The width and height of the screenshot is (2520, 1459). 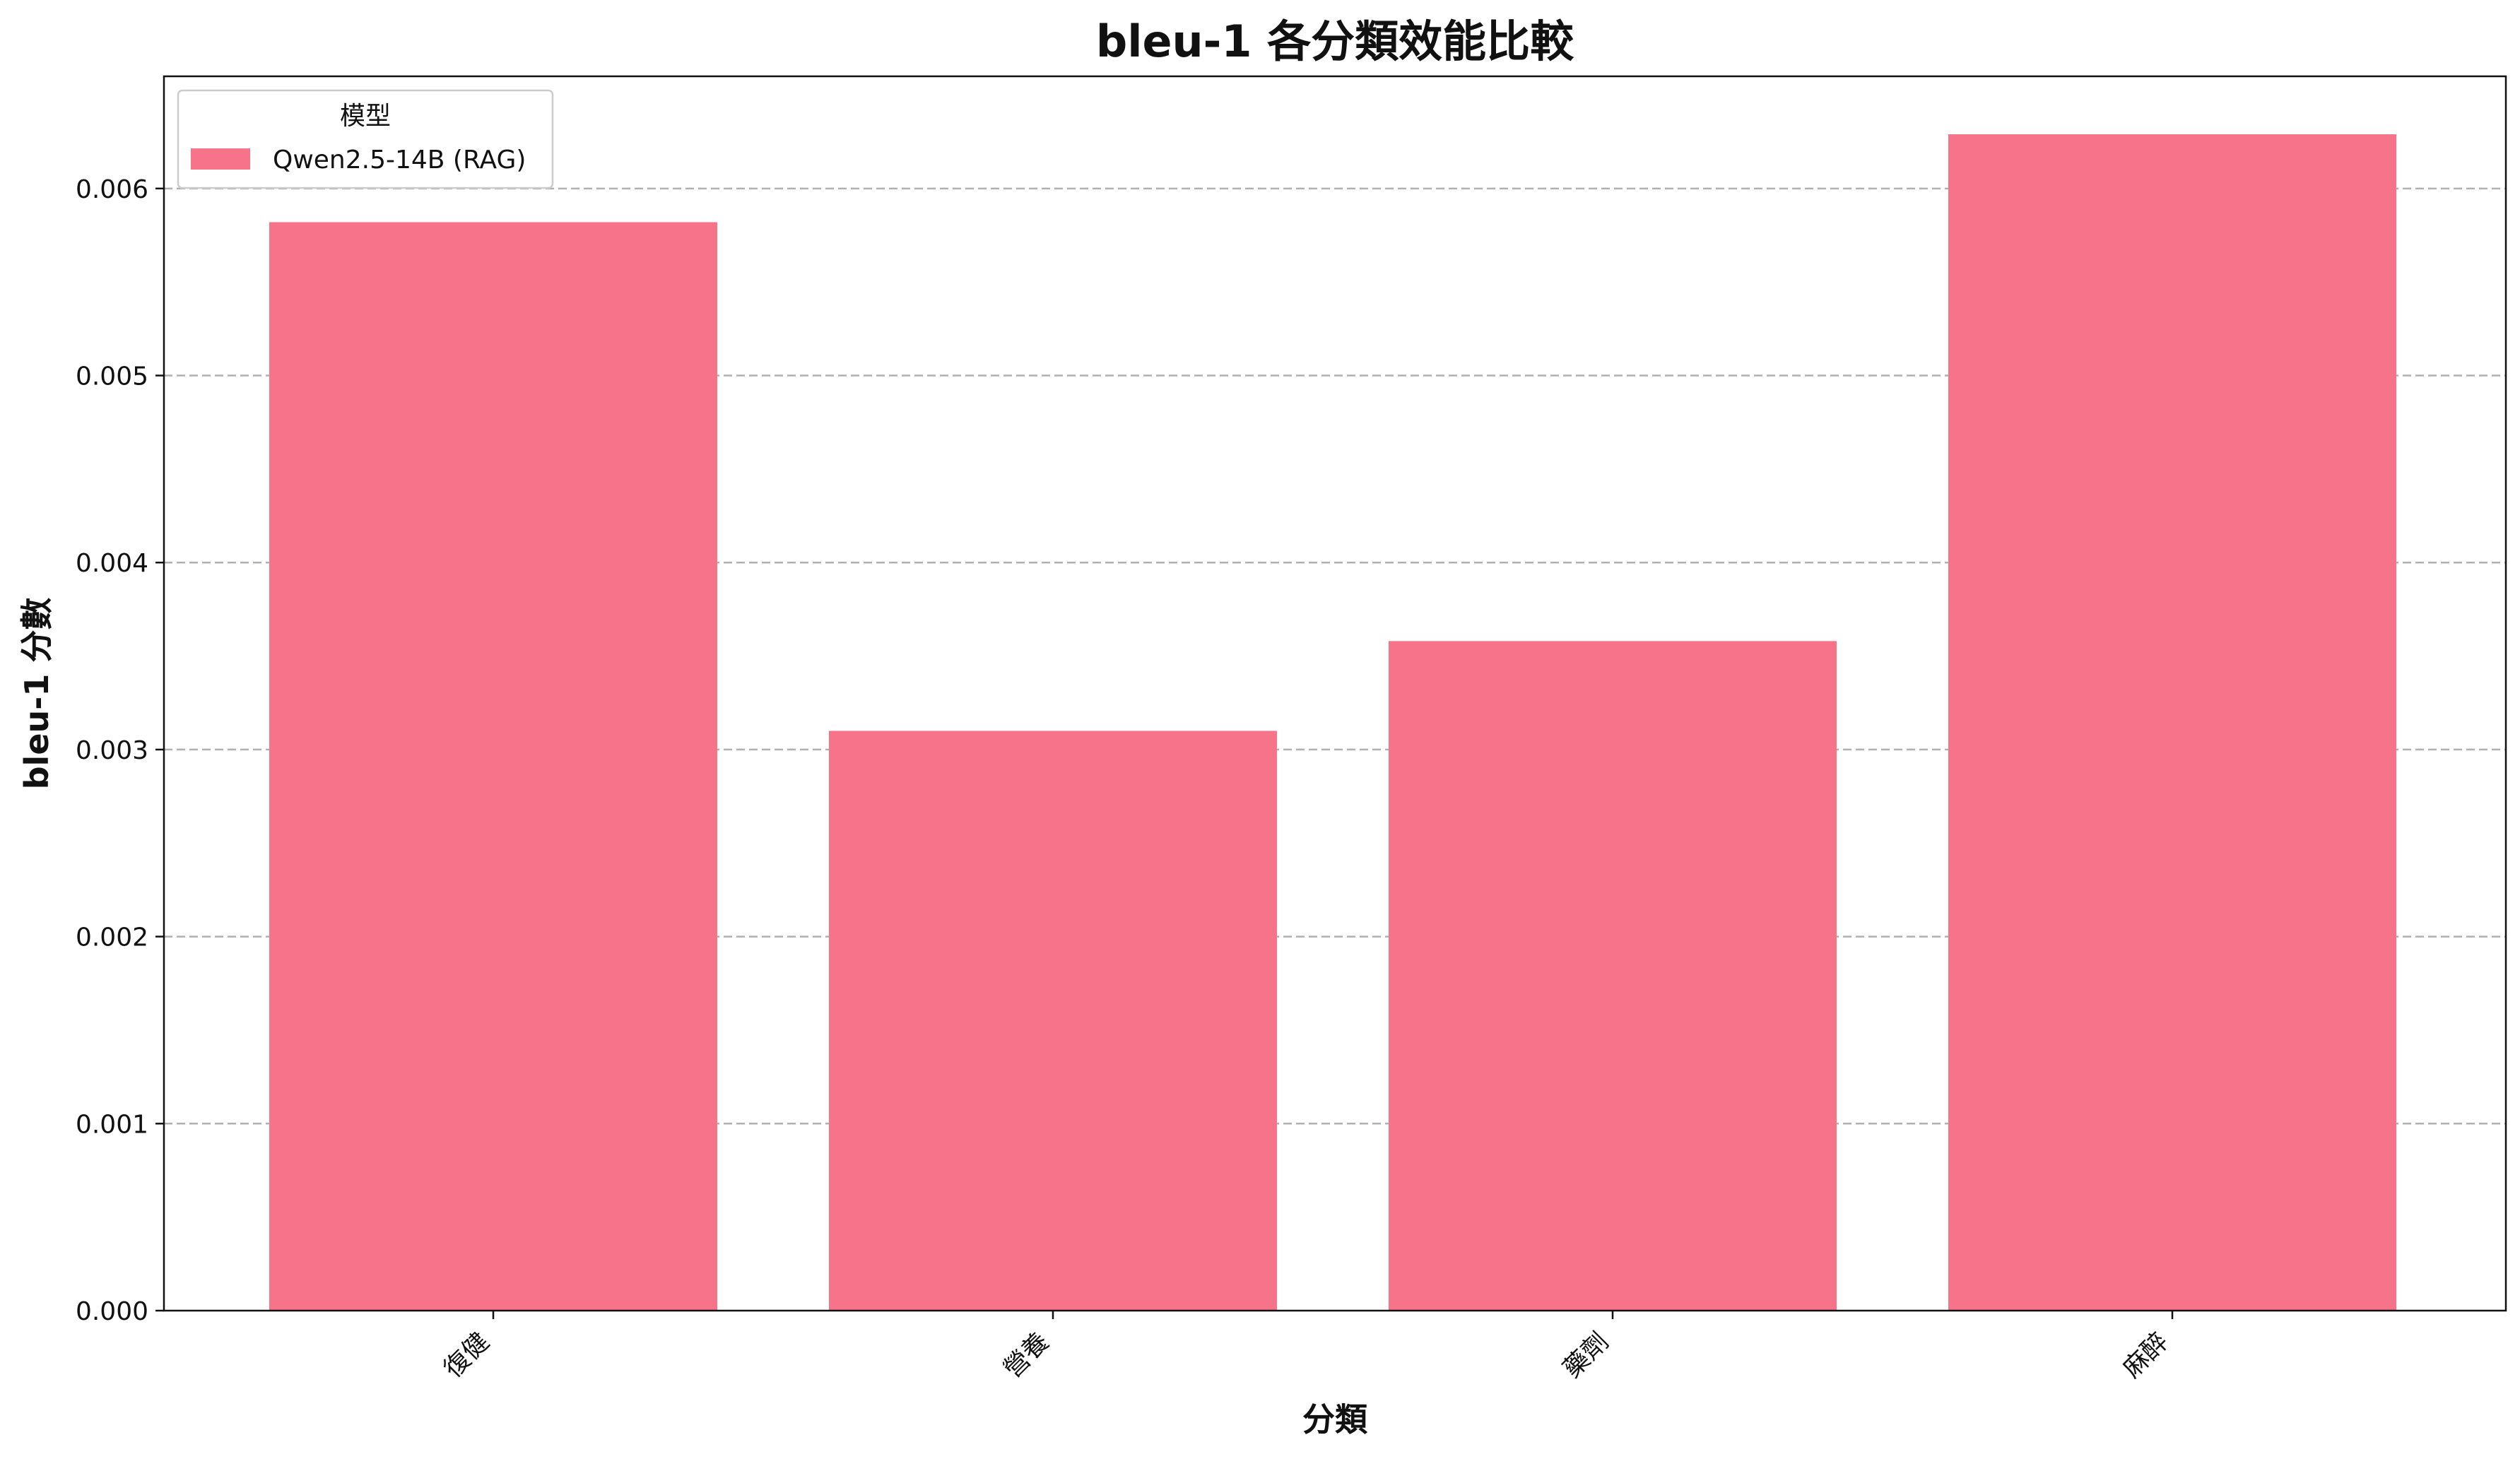 I want to click on x-tick-label: 藥劑, so click(x=1586, y=1355).